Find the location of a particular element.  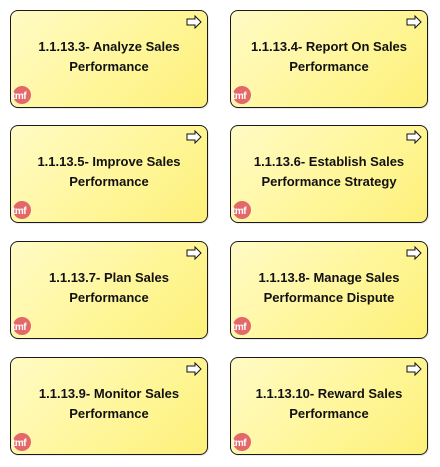

process-label: 1.1.13.9- Monitor Sales Performance is located at coordinates (109, 403).